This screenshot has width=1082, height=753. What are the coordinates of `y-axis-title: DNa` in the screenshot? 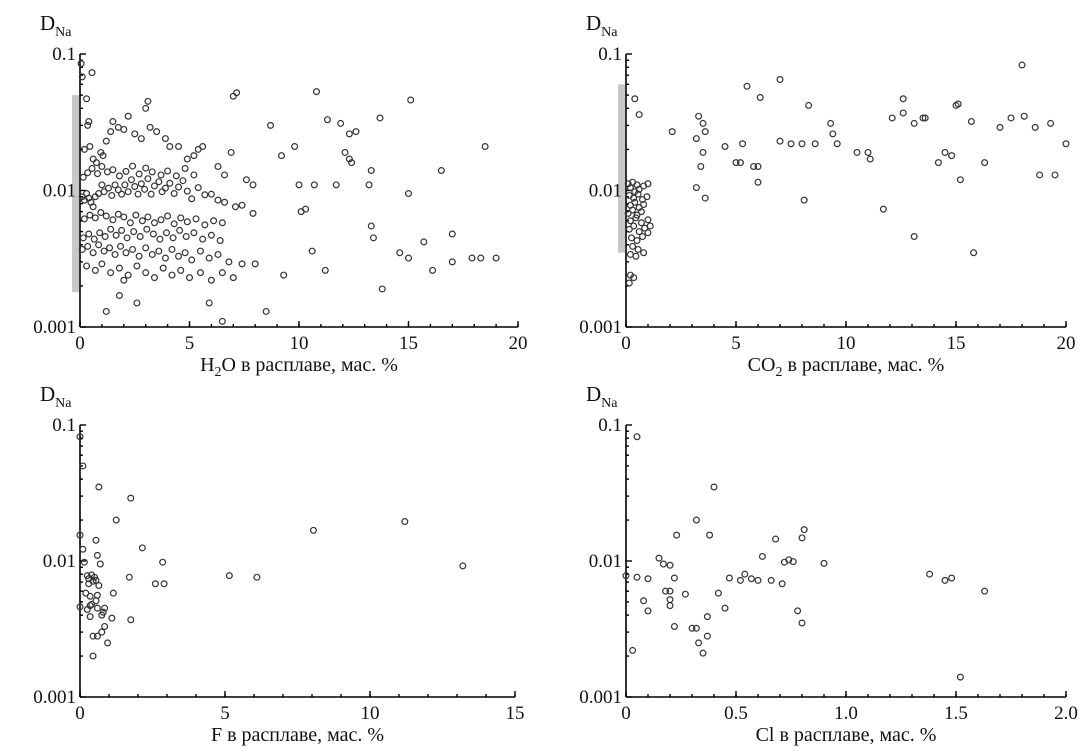 It's located at (602, 396).